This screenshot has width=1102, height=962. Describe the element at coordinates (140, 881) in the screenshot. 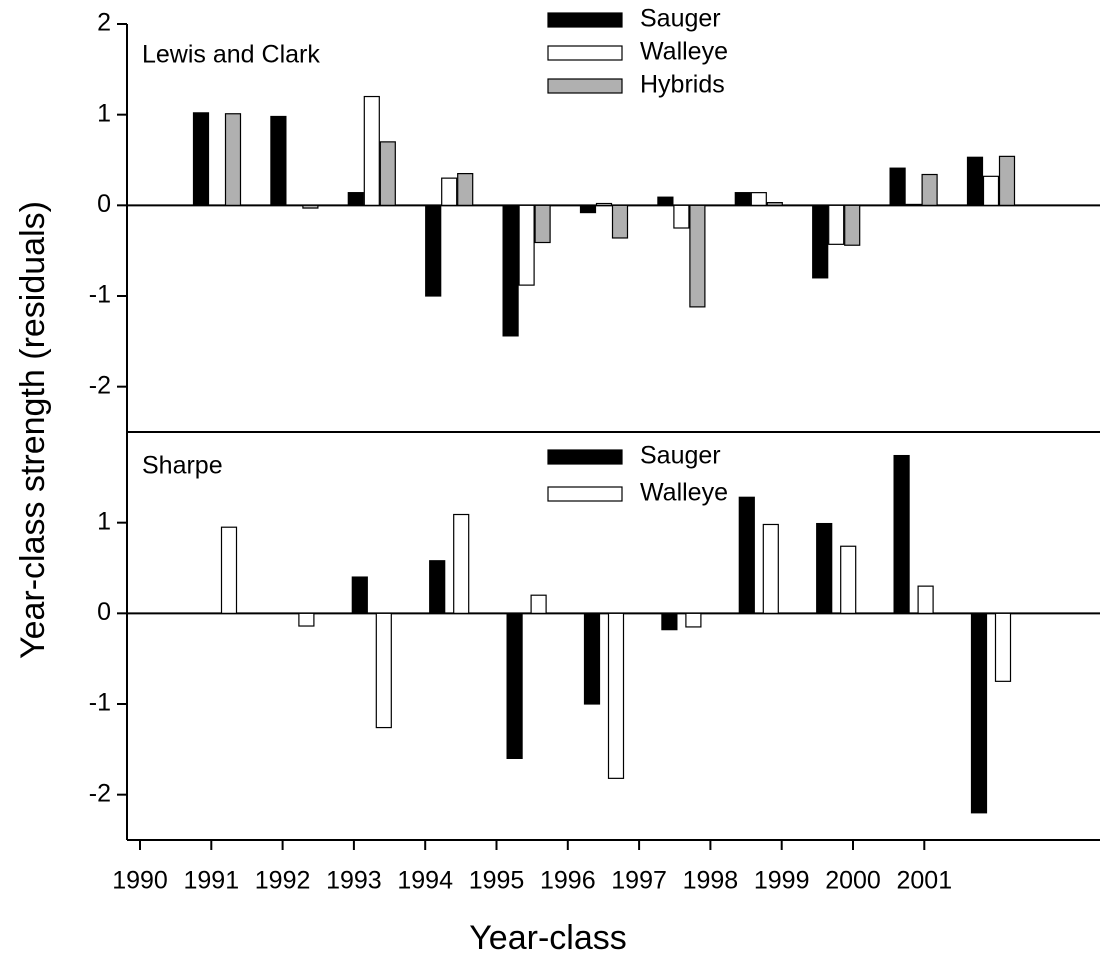

I see `x-tick-label: 1990` at that location.